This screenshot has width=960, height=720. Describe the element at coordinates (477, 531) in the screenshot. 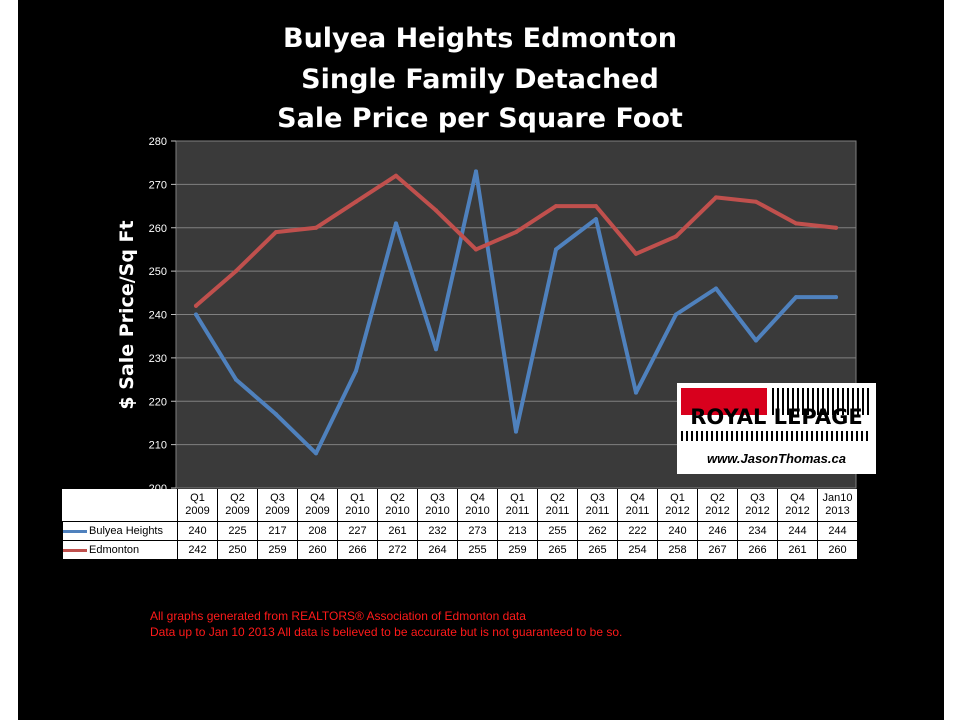

I see `data-label: 273` at that location.